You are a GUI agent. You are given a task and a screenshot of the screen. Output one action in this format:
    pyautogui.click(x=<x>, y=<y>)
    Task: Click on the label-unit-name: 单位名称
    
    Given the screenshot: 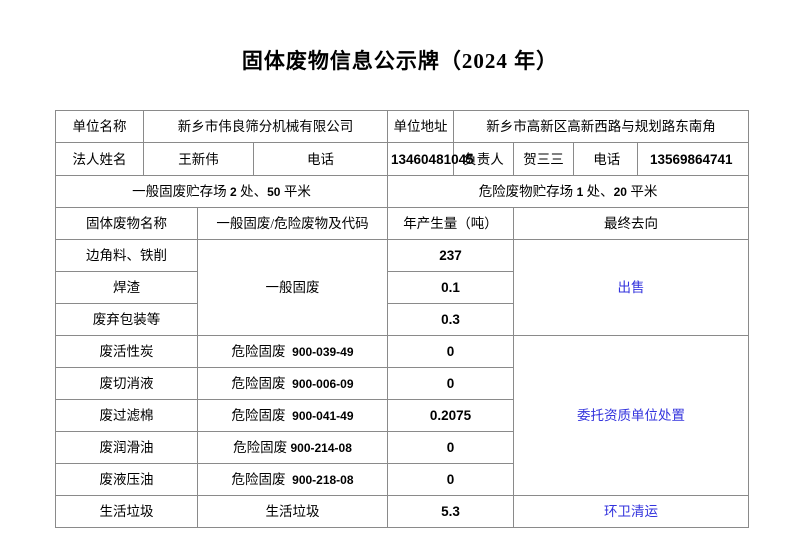 What is the action you would take?
    pyautogui.click(x=99, y=126)
    